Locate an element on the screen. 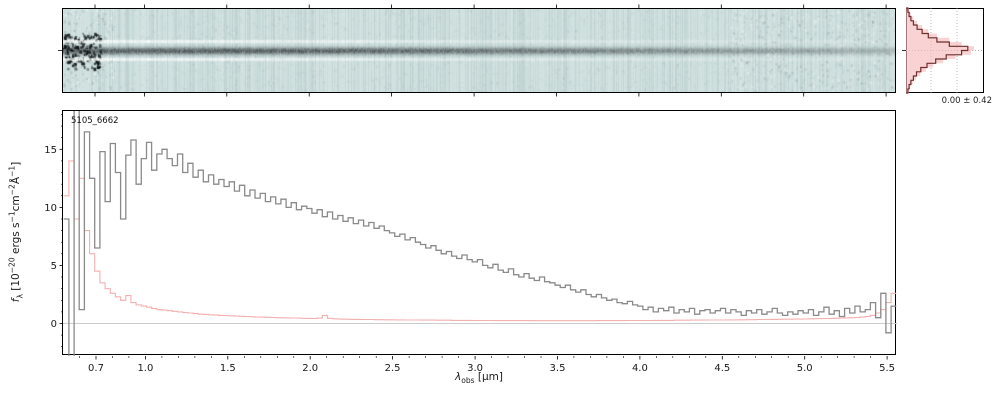  hist-gridlines is located at coordinates (945, 50).